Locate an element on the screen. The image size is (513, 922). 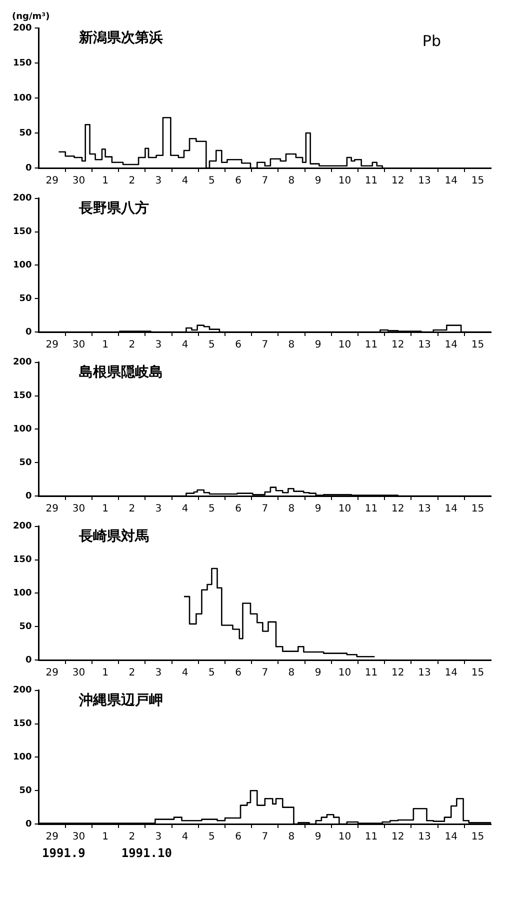
text: 1991.10 is located at coordinates (146, 853).